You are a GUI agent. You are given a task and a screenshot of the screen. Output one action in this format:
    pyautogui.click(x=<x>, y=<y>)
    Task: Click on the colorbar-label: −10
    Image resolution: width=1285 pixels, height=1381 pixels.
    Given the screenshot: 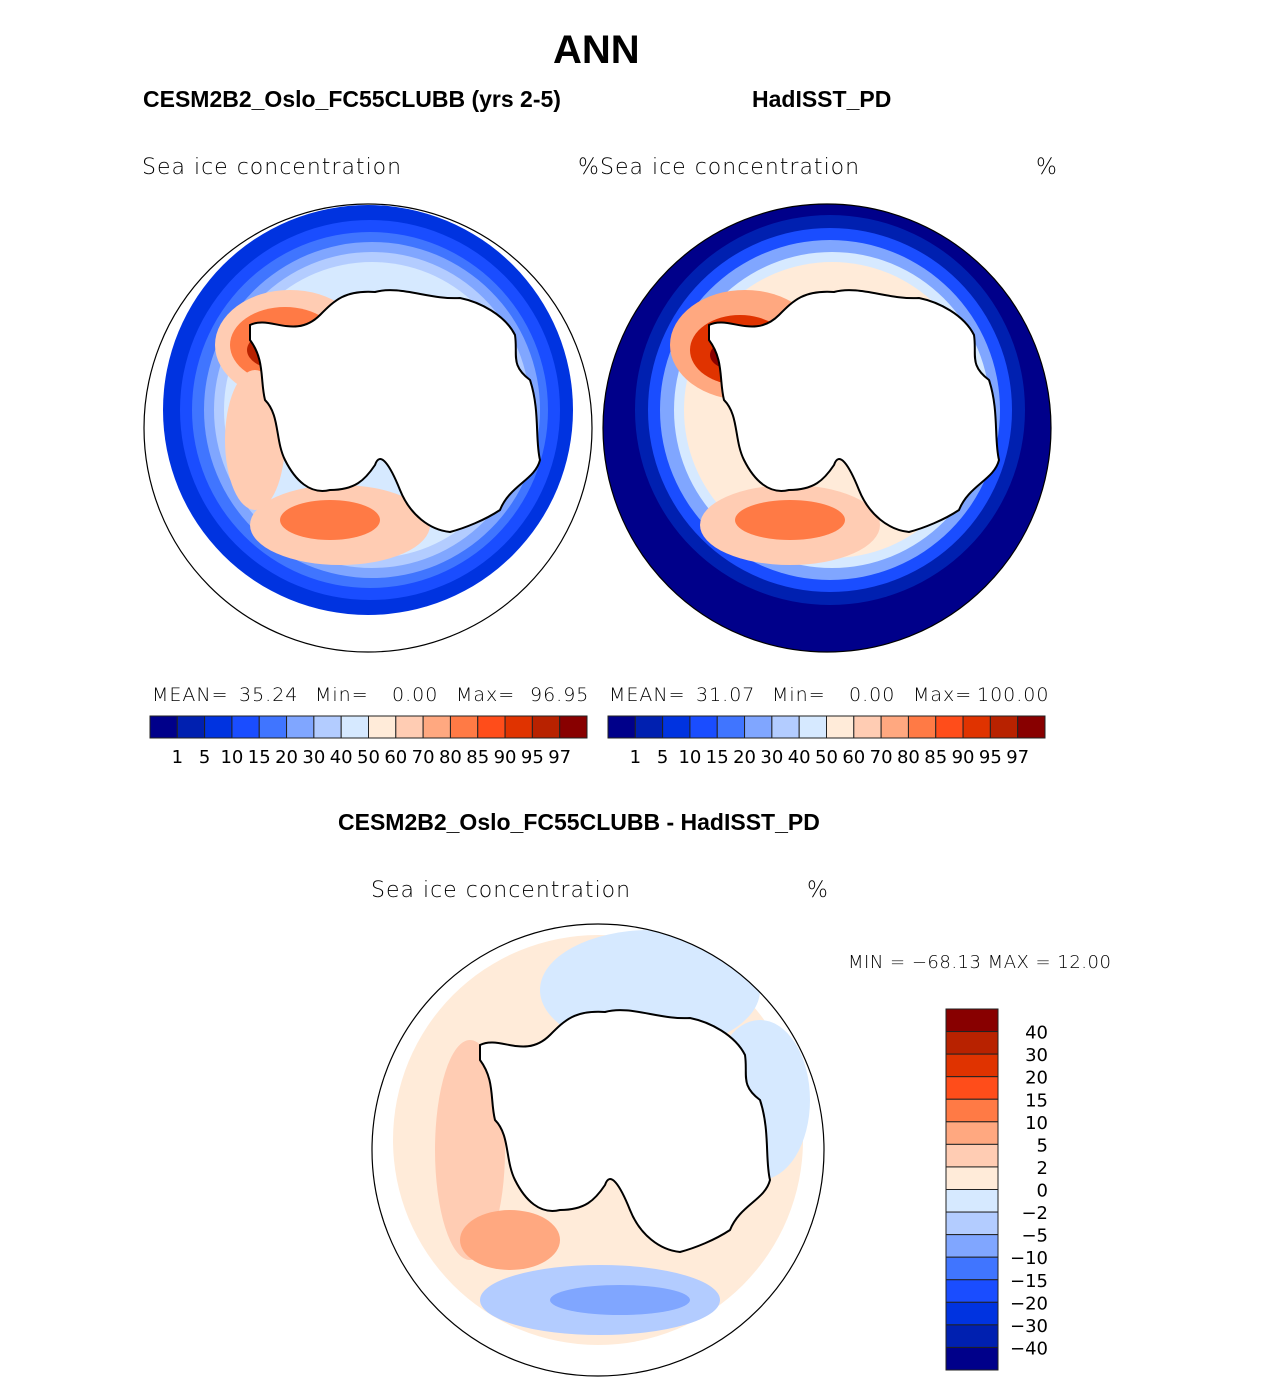 What is the action you would take?
    pyautogui.click(x=1029, y=1258)
    